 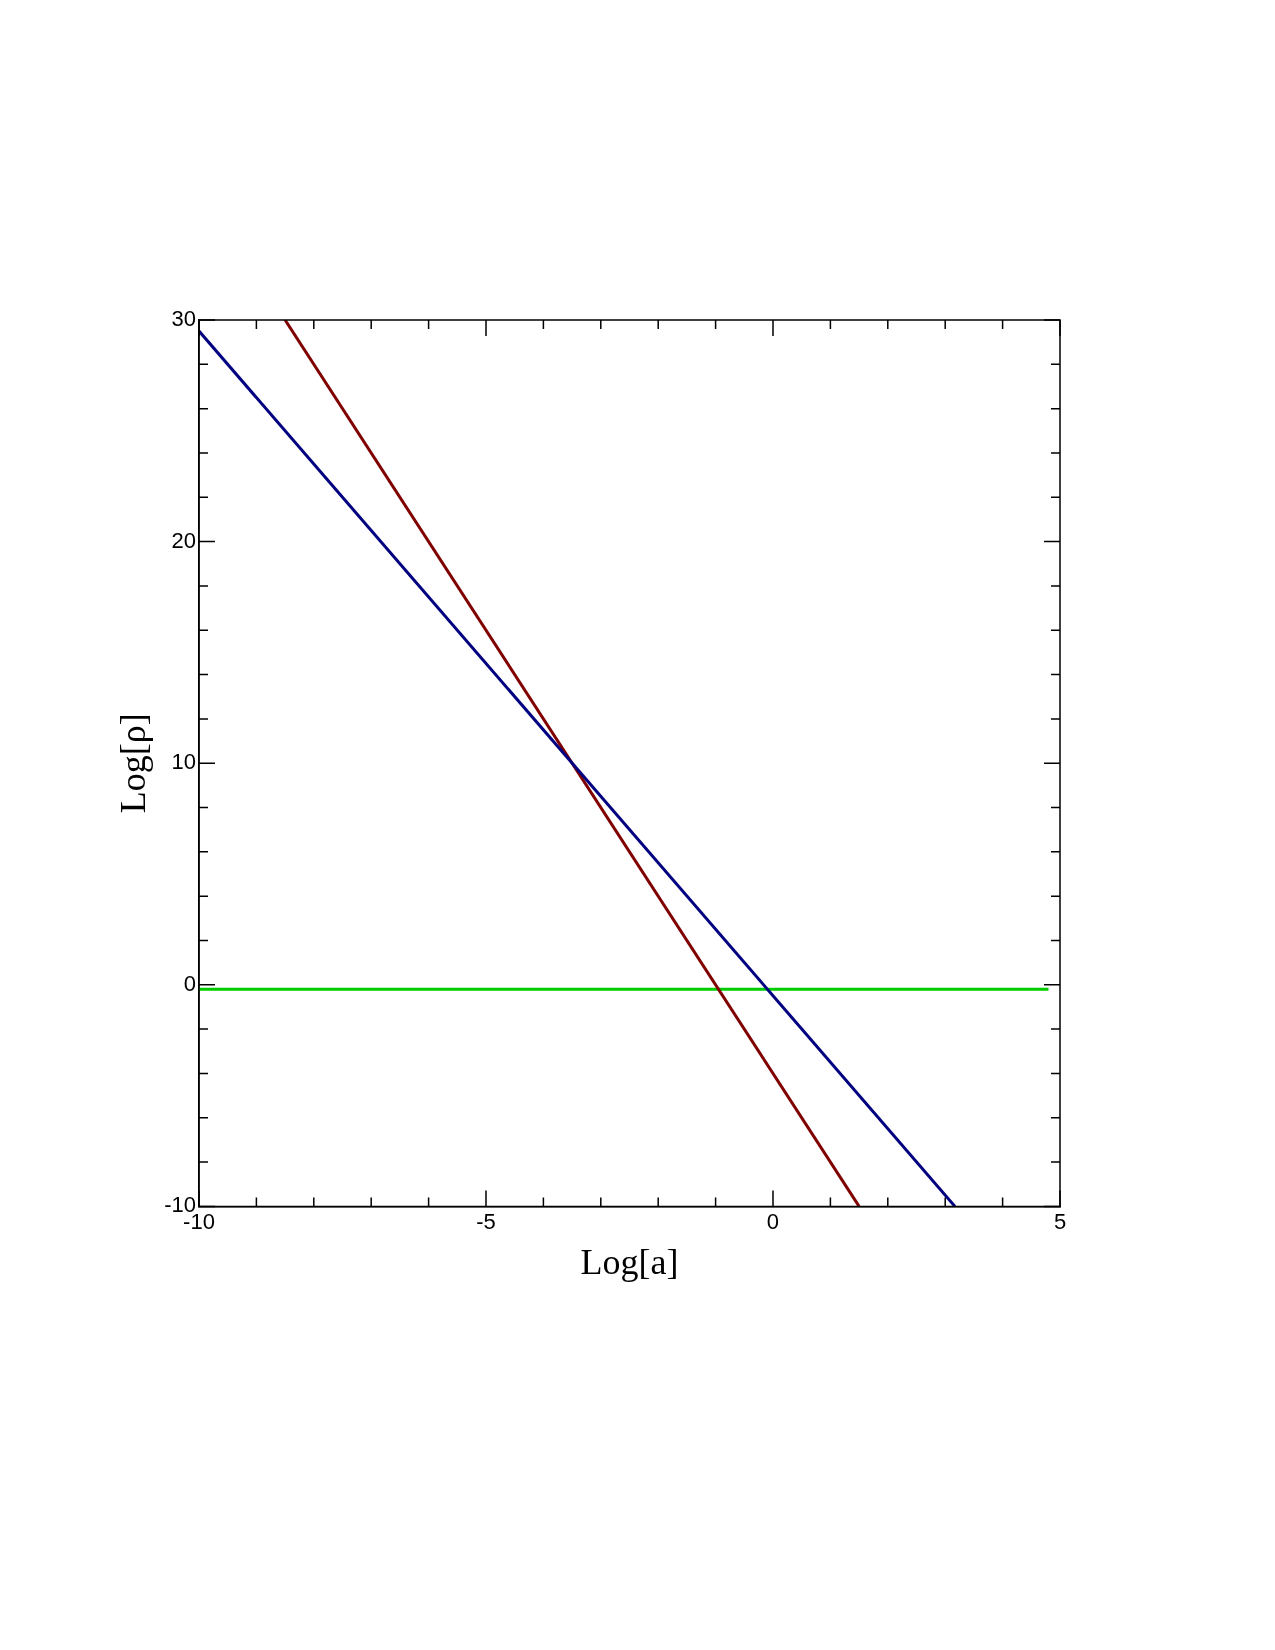 I want to click on y-tick-label: 0, so click(x=189, y=983).